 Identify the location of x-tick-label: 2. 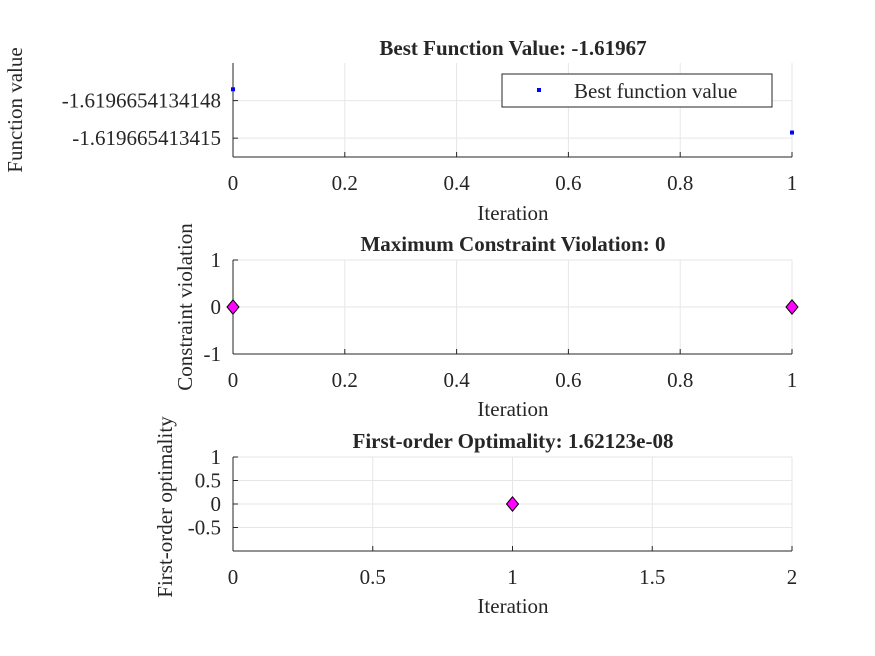
(792, 577).